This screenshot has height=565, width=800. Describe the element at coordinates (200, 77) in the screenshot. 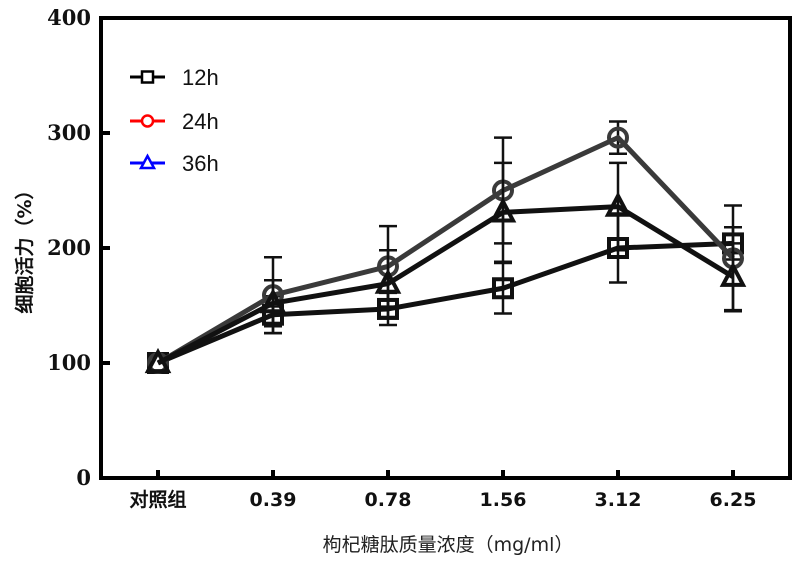

I see `legend-label: 12h` at that location.